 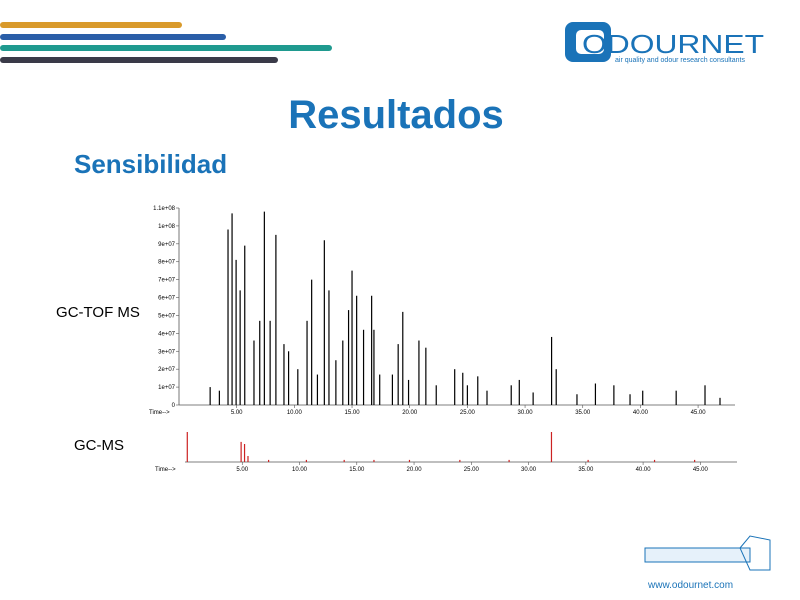 I want to click on y-tick-label: 1e+08, so click(x=167, y=227).